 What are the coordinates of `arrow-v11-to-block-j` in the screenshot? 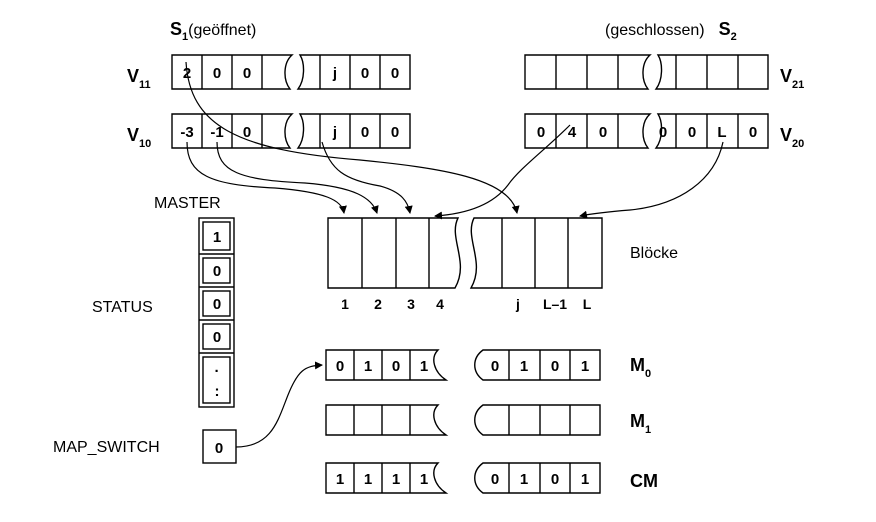 It's located at (352, 137).